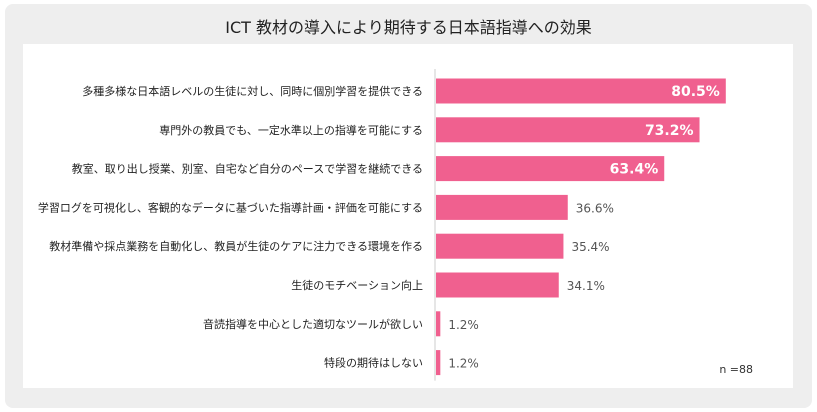 This screenshot has height=412, width=817. Describe the element at coordinates (357, 285) in the screenshot. I see `category-label: 生徒のモチベーション向上` at that location.